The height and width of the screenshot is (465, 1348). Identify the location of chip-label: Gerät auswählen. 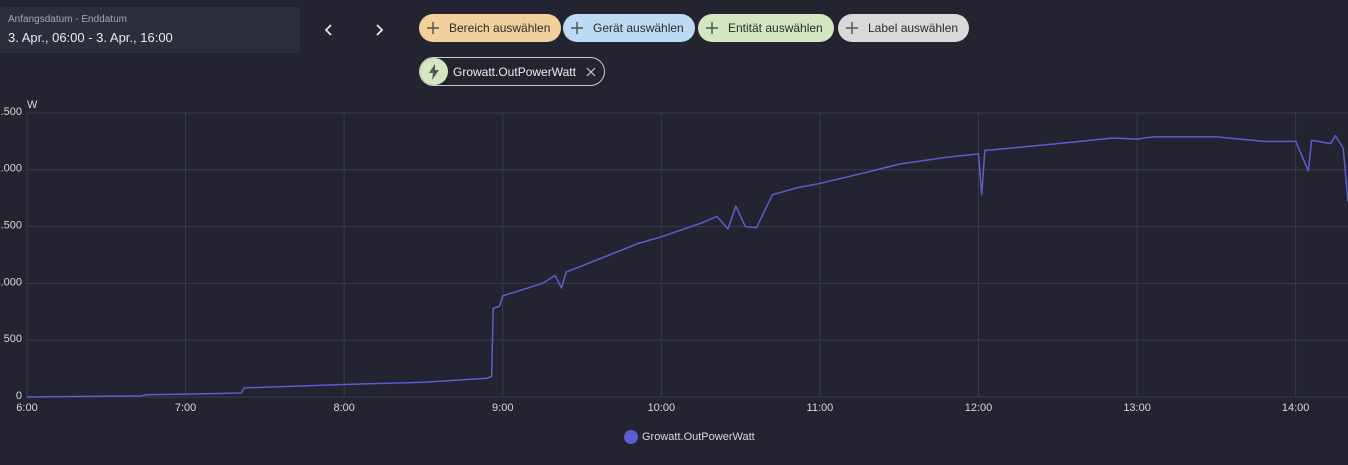
(638, 28).